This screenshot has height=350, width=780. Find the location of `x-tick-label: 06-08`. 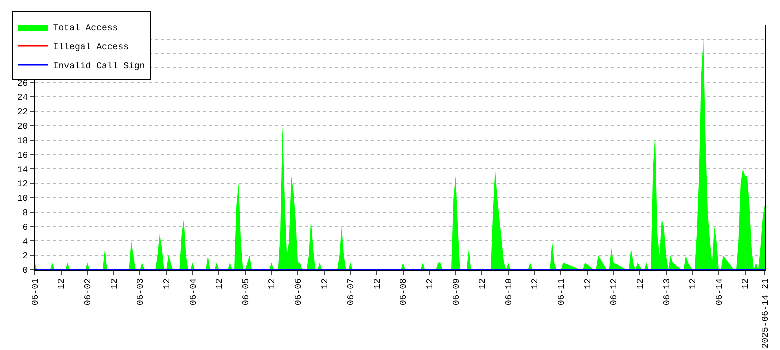

x-tick-label: 06-08 is located at coordinates (404, 292).